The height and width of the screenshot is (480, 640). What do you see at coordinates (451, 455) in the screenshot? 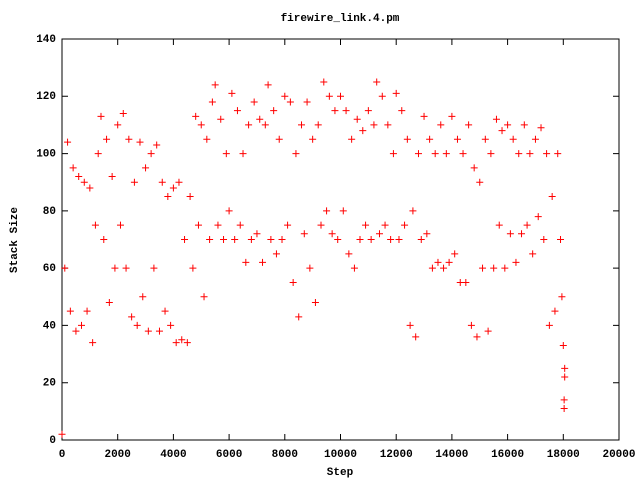
I see `x-tick-label: 14000` at bounding box center [451, 455].